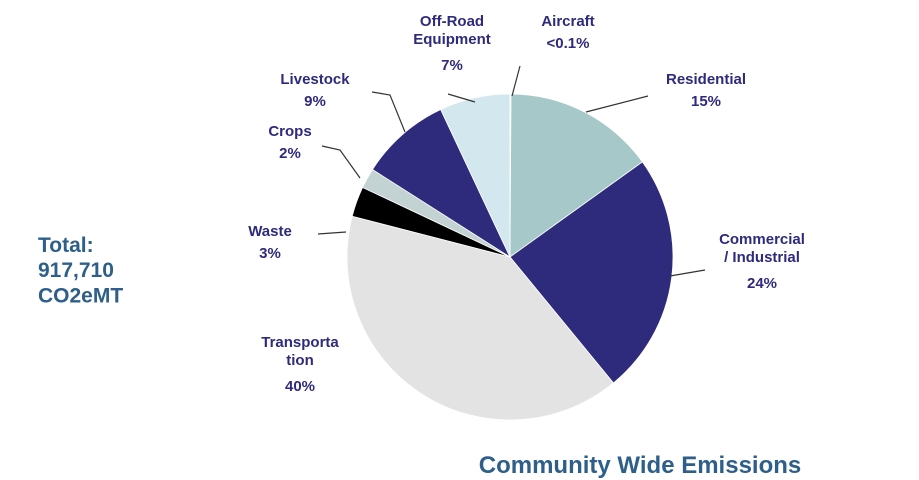 The width and height of the screenshot is (919, 480). What do you see at coordinates (300, 351) in the screenshot?
I see `slice-label: Transporta tion` at bounding box center [300, 351].